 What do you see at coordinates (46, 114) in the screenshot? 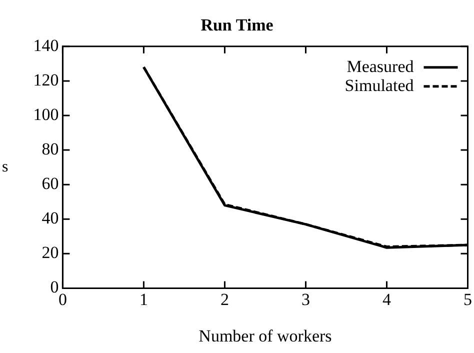
I see `y-tick-label: 100` at bounding box center [46, 114].